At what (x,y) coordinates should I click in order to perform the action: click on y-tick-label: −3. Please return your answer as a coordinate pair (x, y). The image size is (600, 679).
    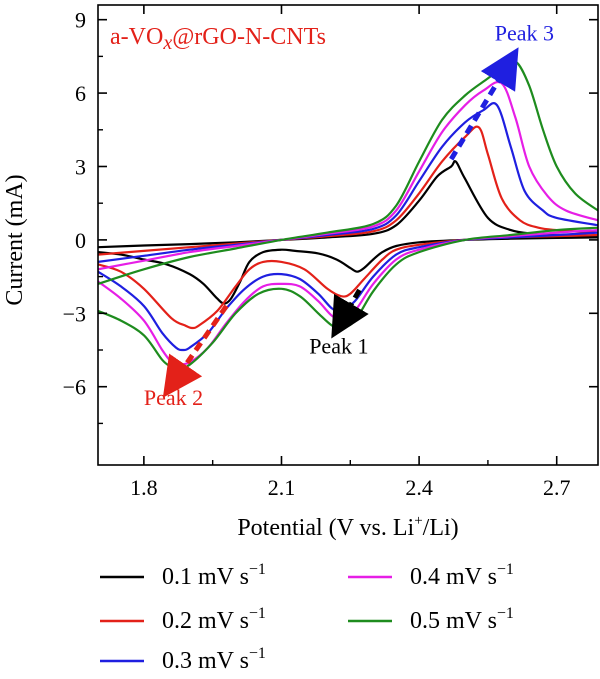
    Looking at the image, I should click on (74, 313).